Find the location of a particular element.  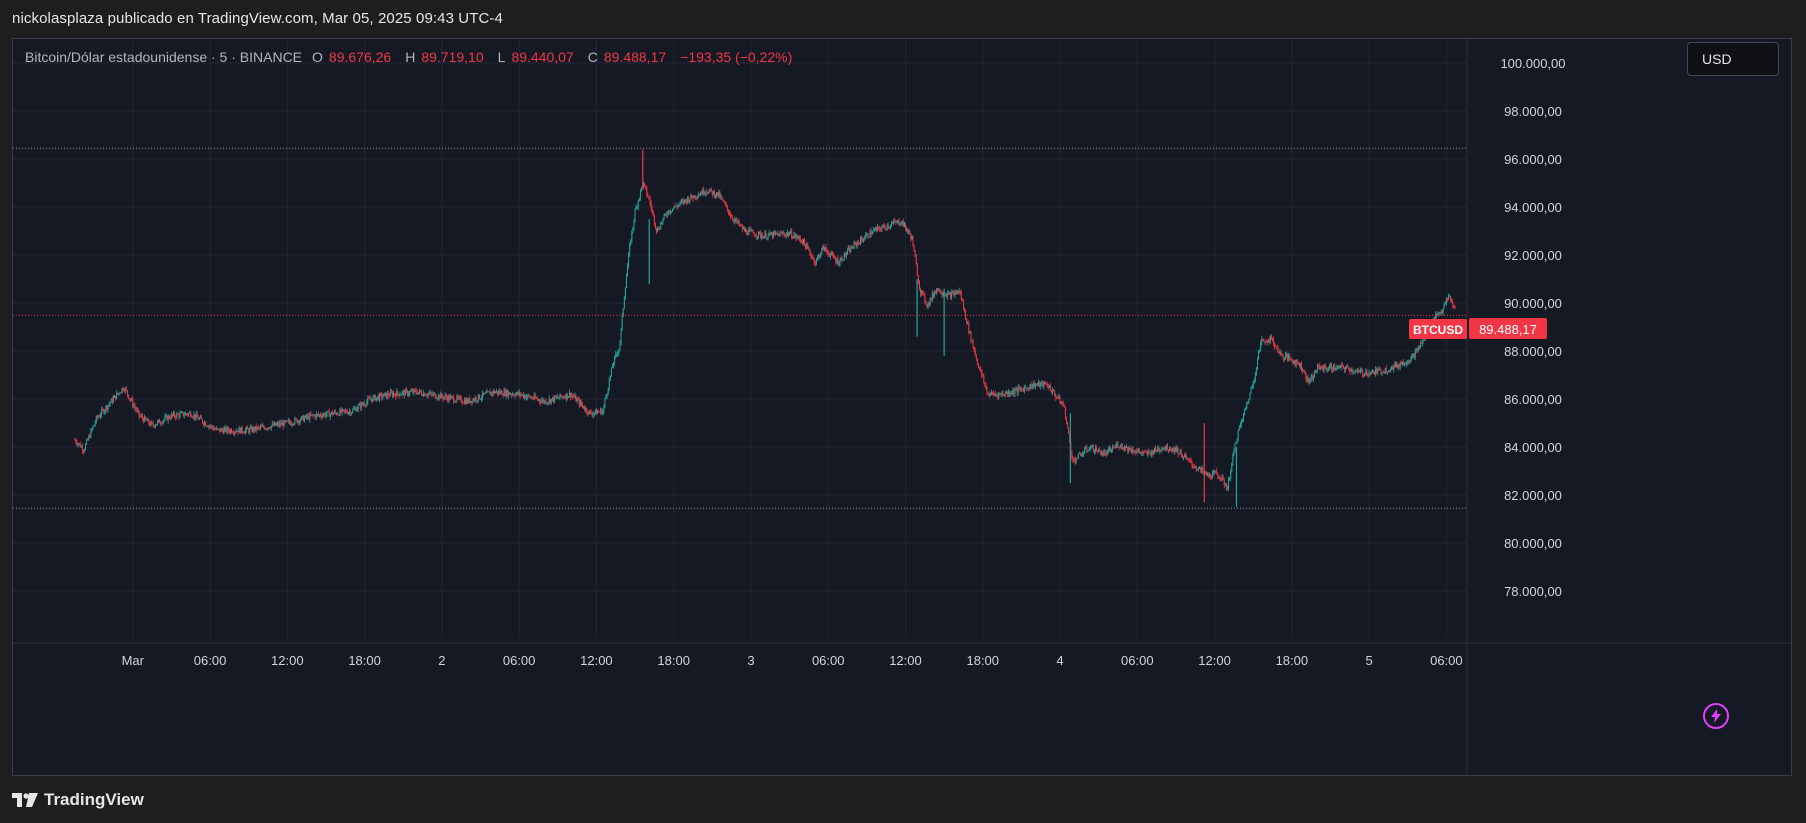

footer-brand: TradingView is located at coordinates (78, 800).